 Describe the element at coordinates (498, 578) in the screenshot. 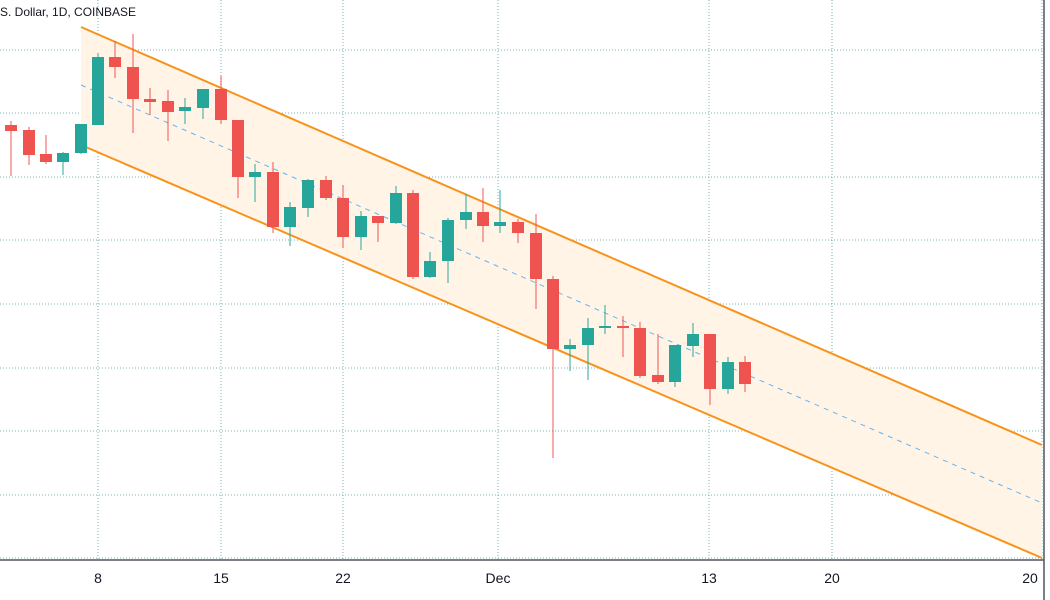

I see `x-tick-label: Dec` at that location.